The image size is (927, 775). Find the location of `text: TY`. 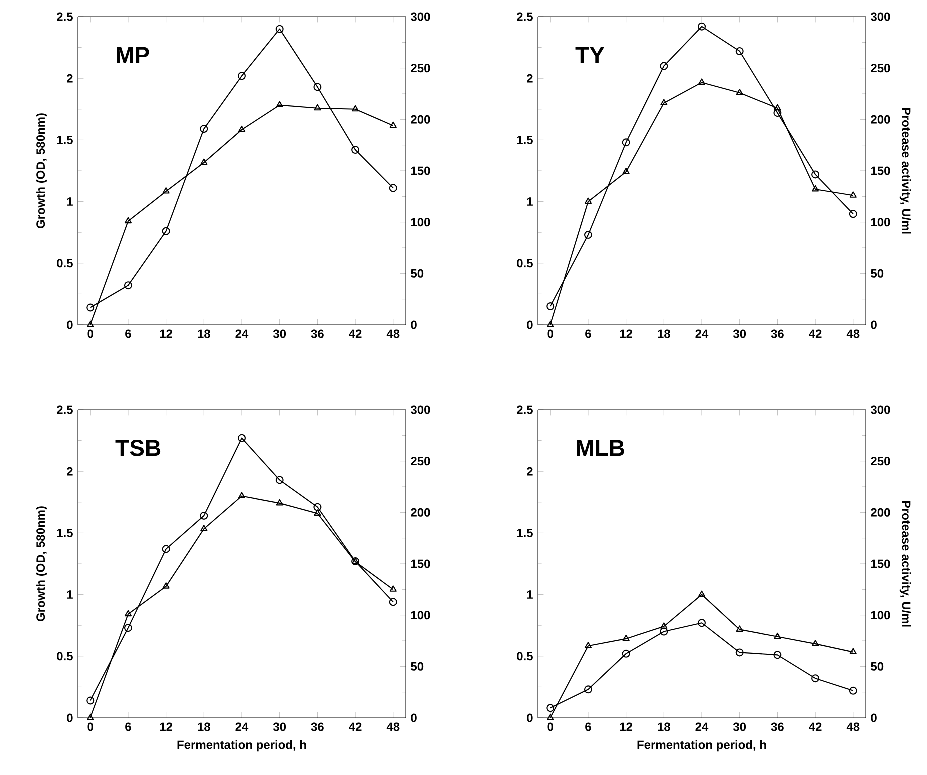

text: TY is located at coordinates (590, 55).